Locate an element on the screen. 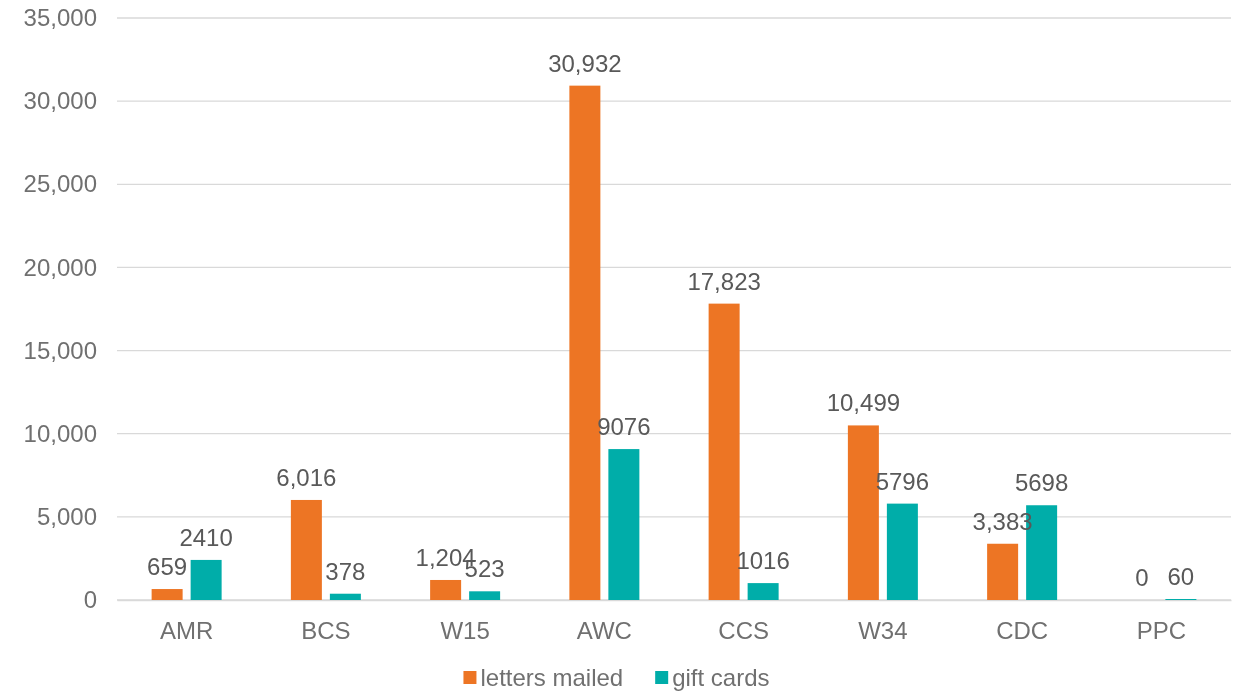  x-tick-label: PPC is located at coordinates (1161, 631).